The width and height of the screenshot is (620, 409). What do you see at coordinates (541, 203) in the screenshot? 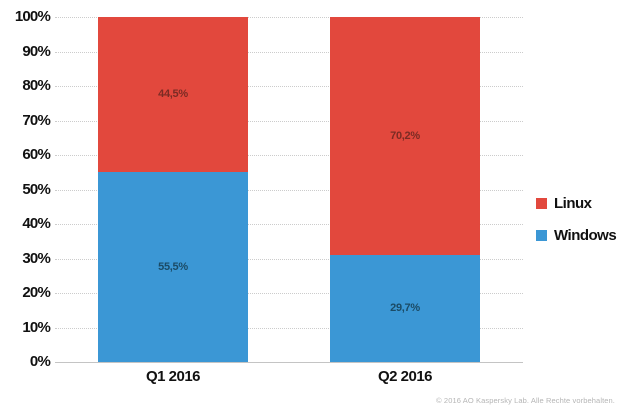
I see `legend-swatch-linux` at bounding box center [541, 203].